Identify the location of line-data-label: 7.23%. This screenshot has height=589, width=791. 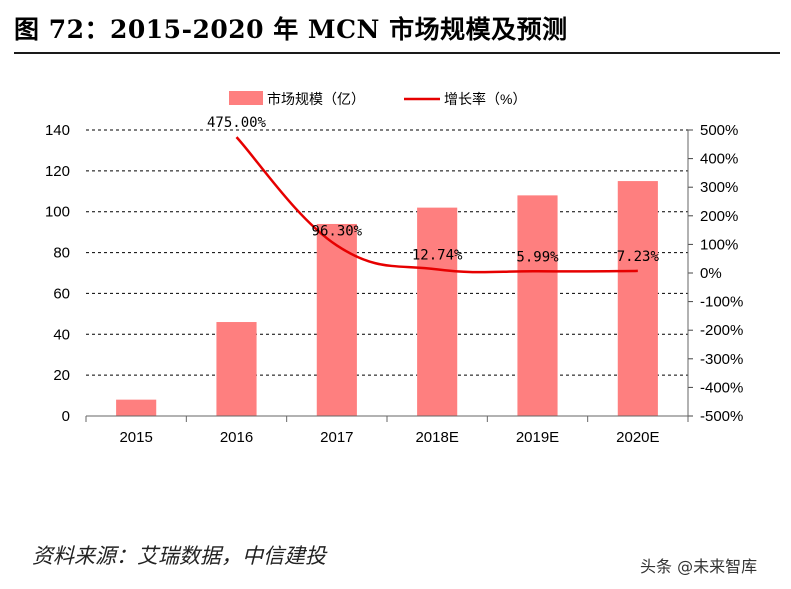
(638, 257).